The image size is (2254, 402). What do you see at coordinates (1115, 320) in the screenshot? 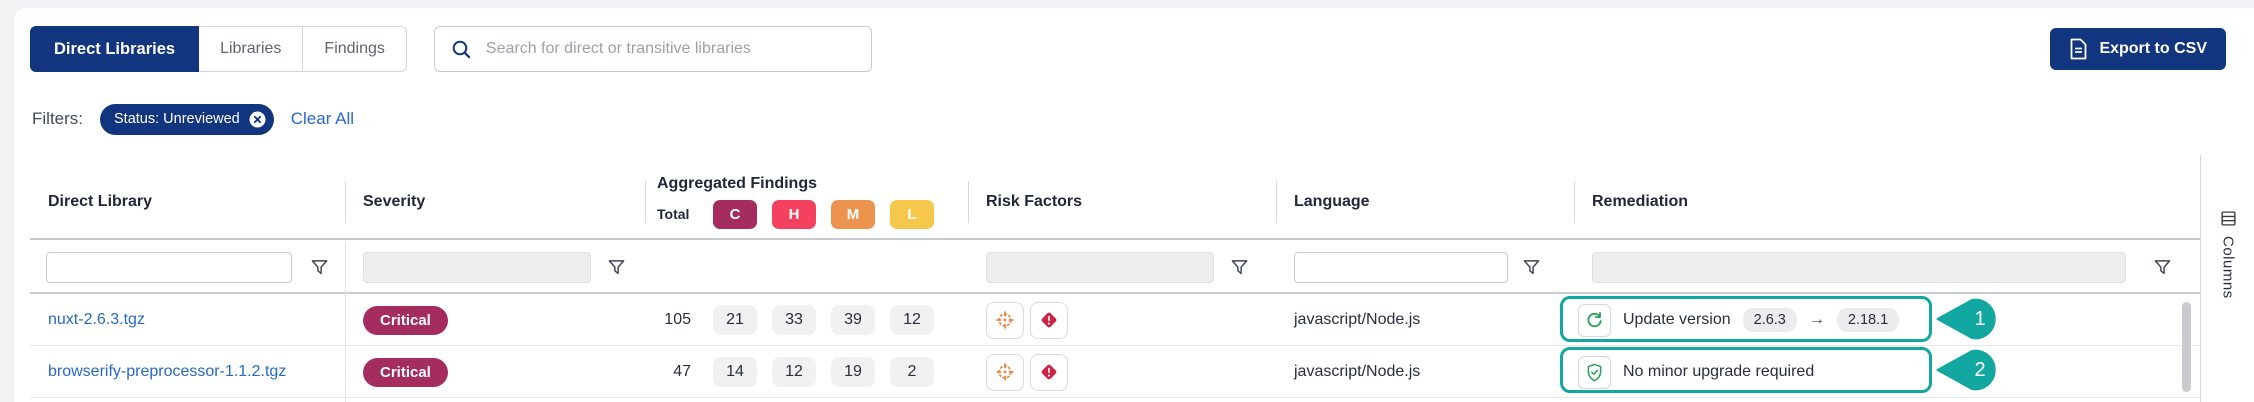
I see `table-row-nuxt: nuxt-2.6.3.tgz Critical 105 21 33 39 12` at bounding box center [1115, 320].